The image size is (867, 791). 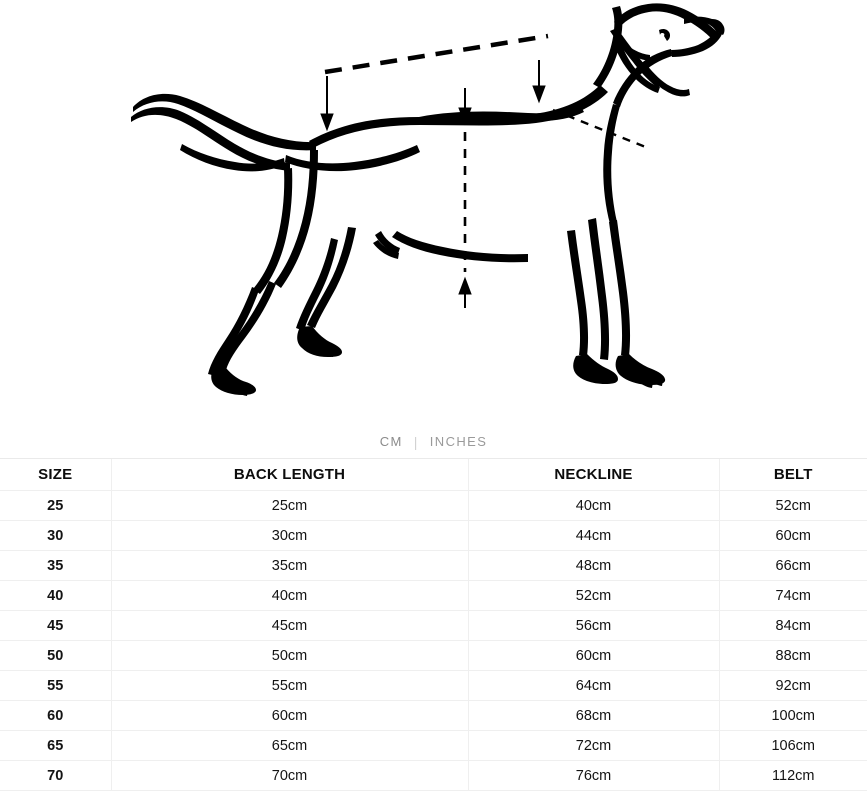 I want to click on cell-size: 35, so click(x=56, y=565).